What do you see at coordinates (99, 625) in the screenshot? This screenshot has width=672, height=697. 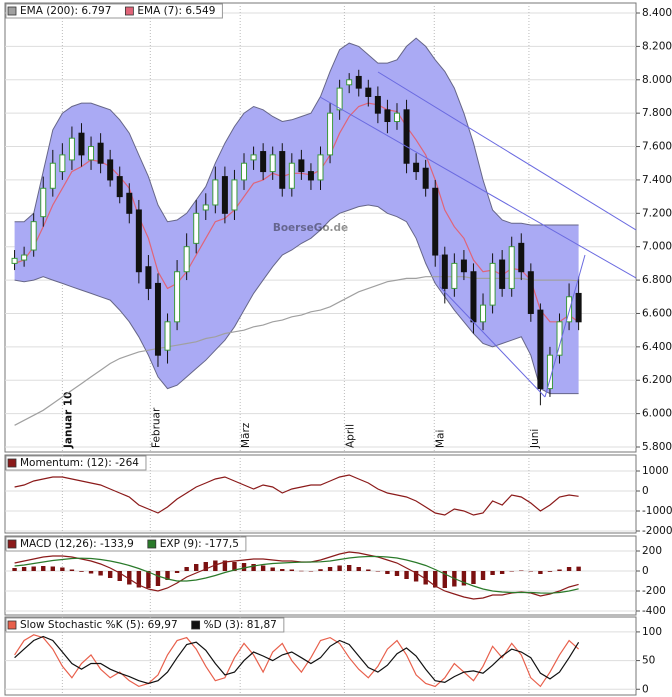 I see `legend-label: Slow Stochastic %K (5): 69,97` at bounding box center [99, 625].